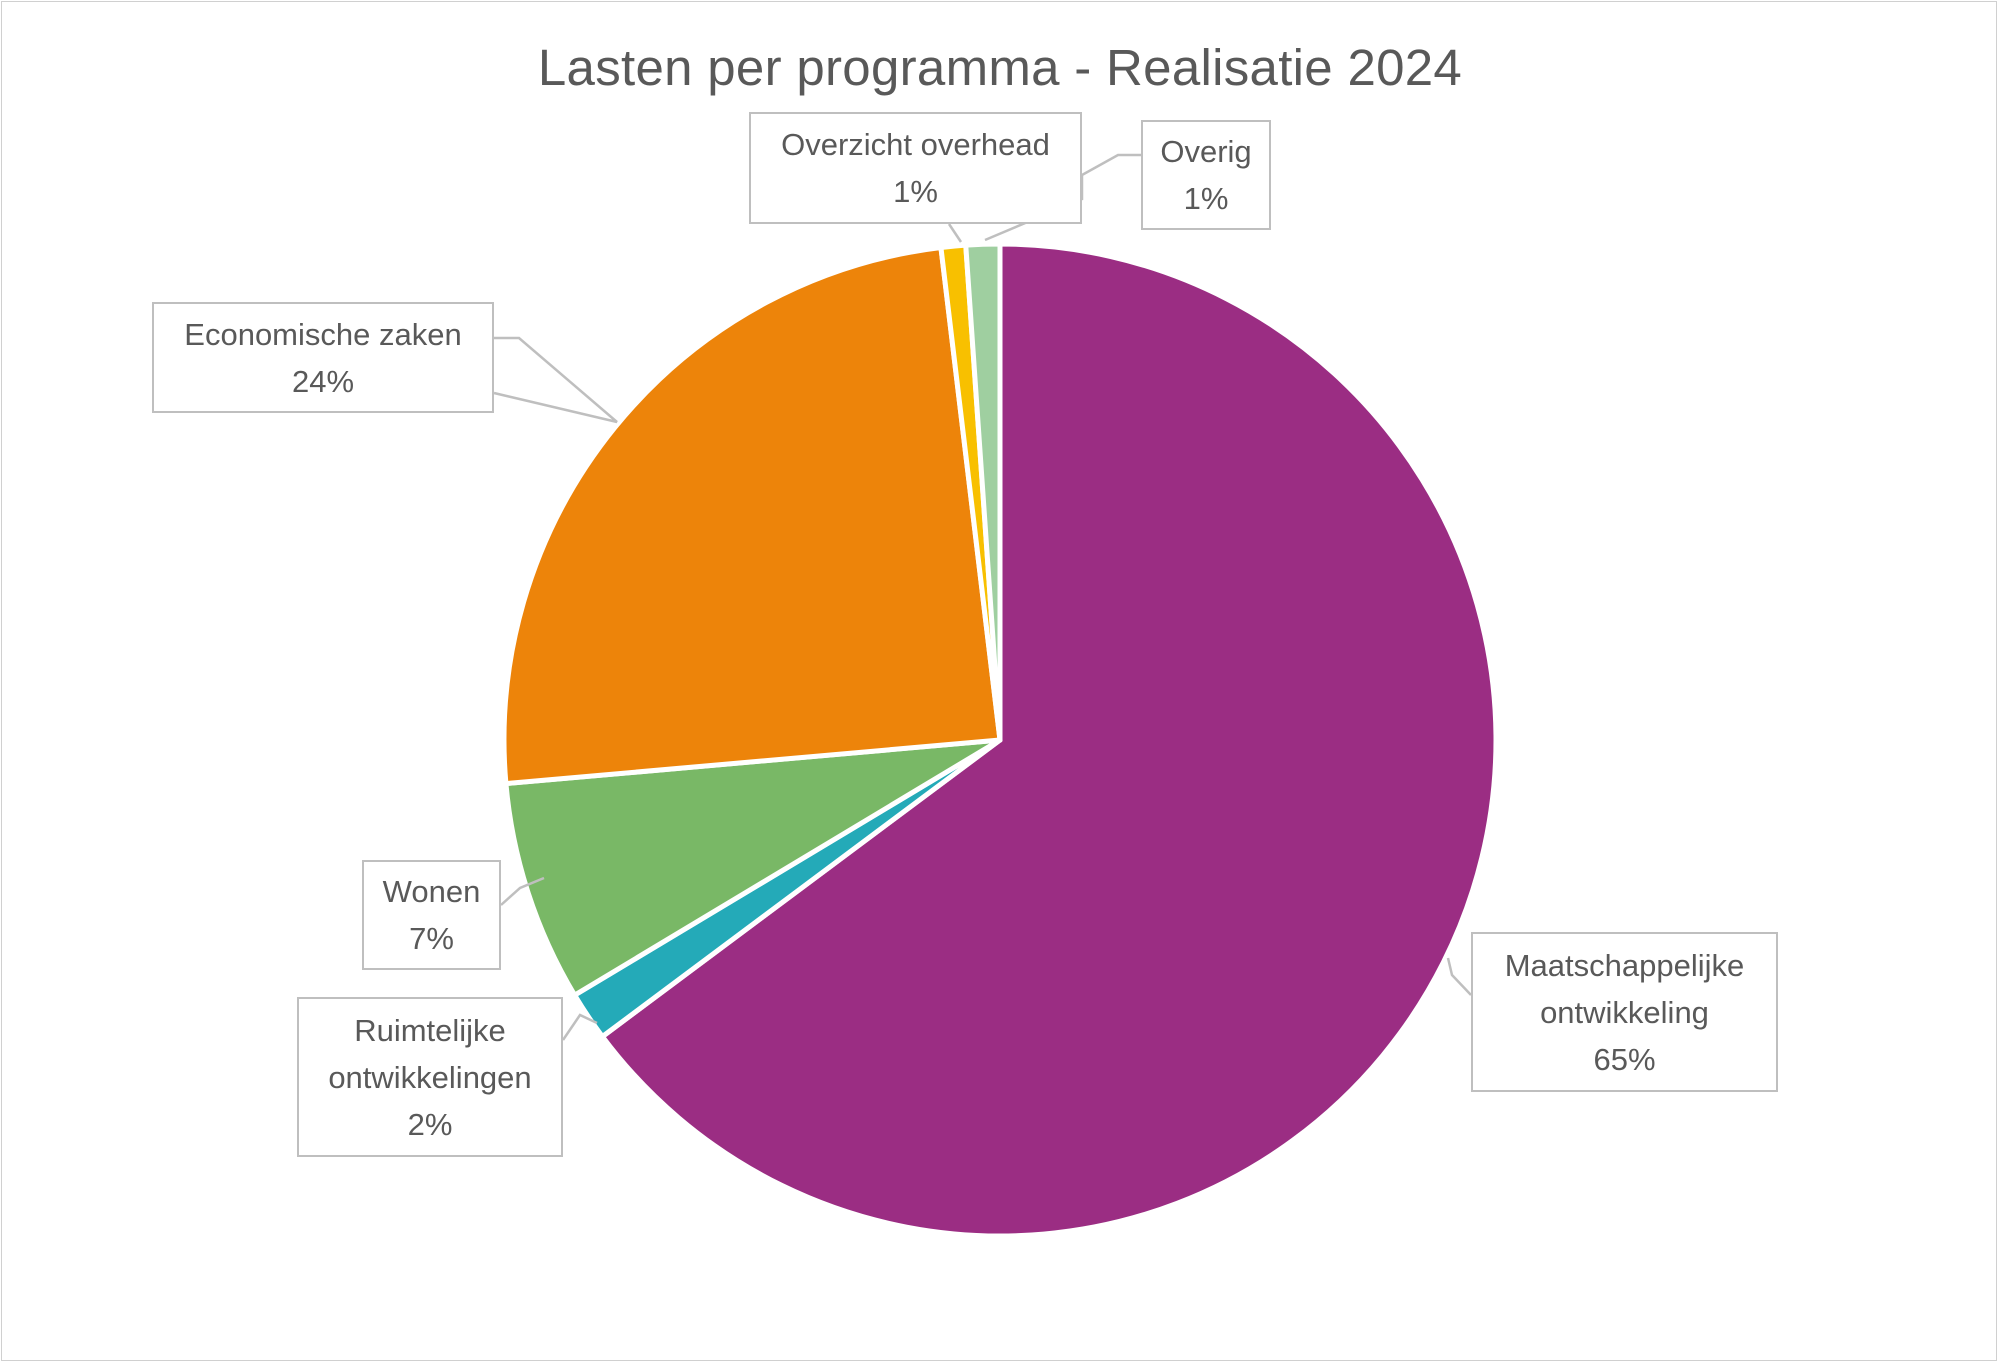 This screenshot has height=1364, width=2000. I want to click on leader-line-ruimtelijke-ontwikkelingen, so click(579, 1027).